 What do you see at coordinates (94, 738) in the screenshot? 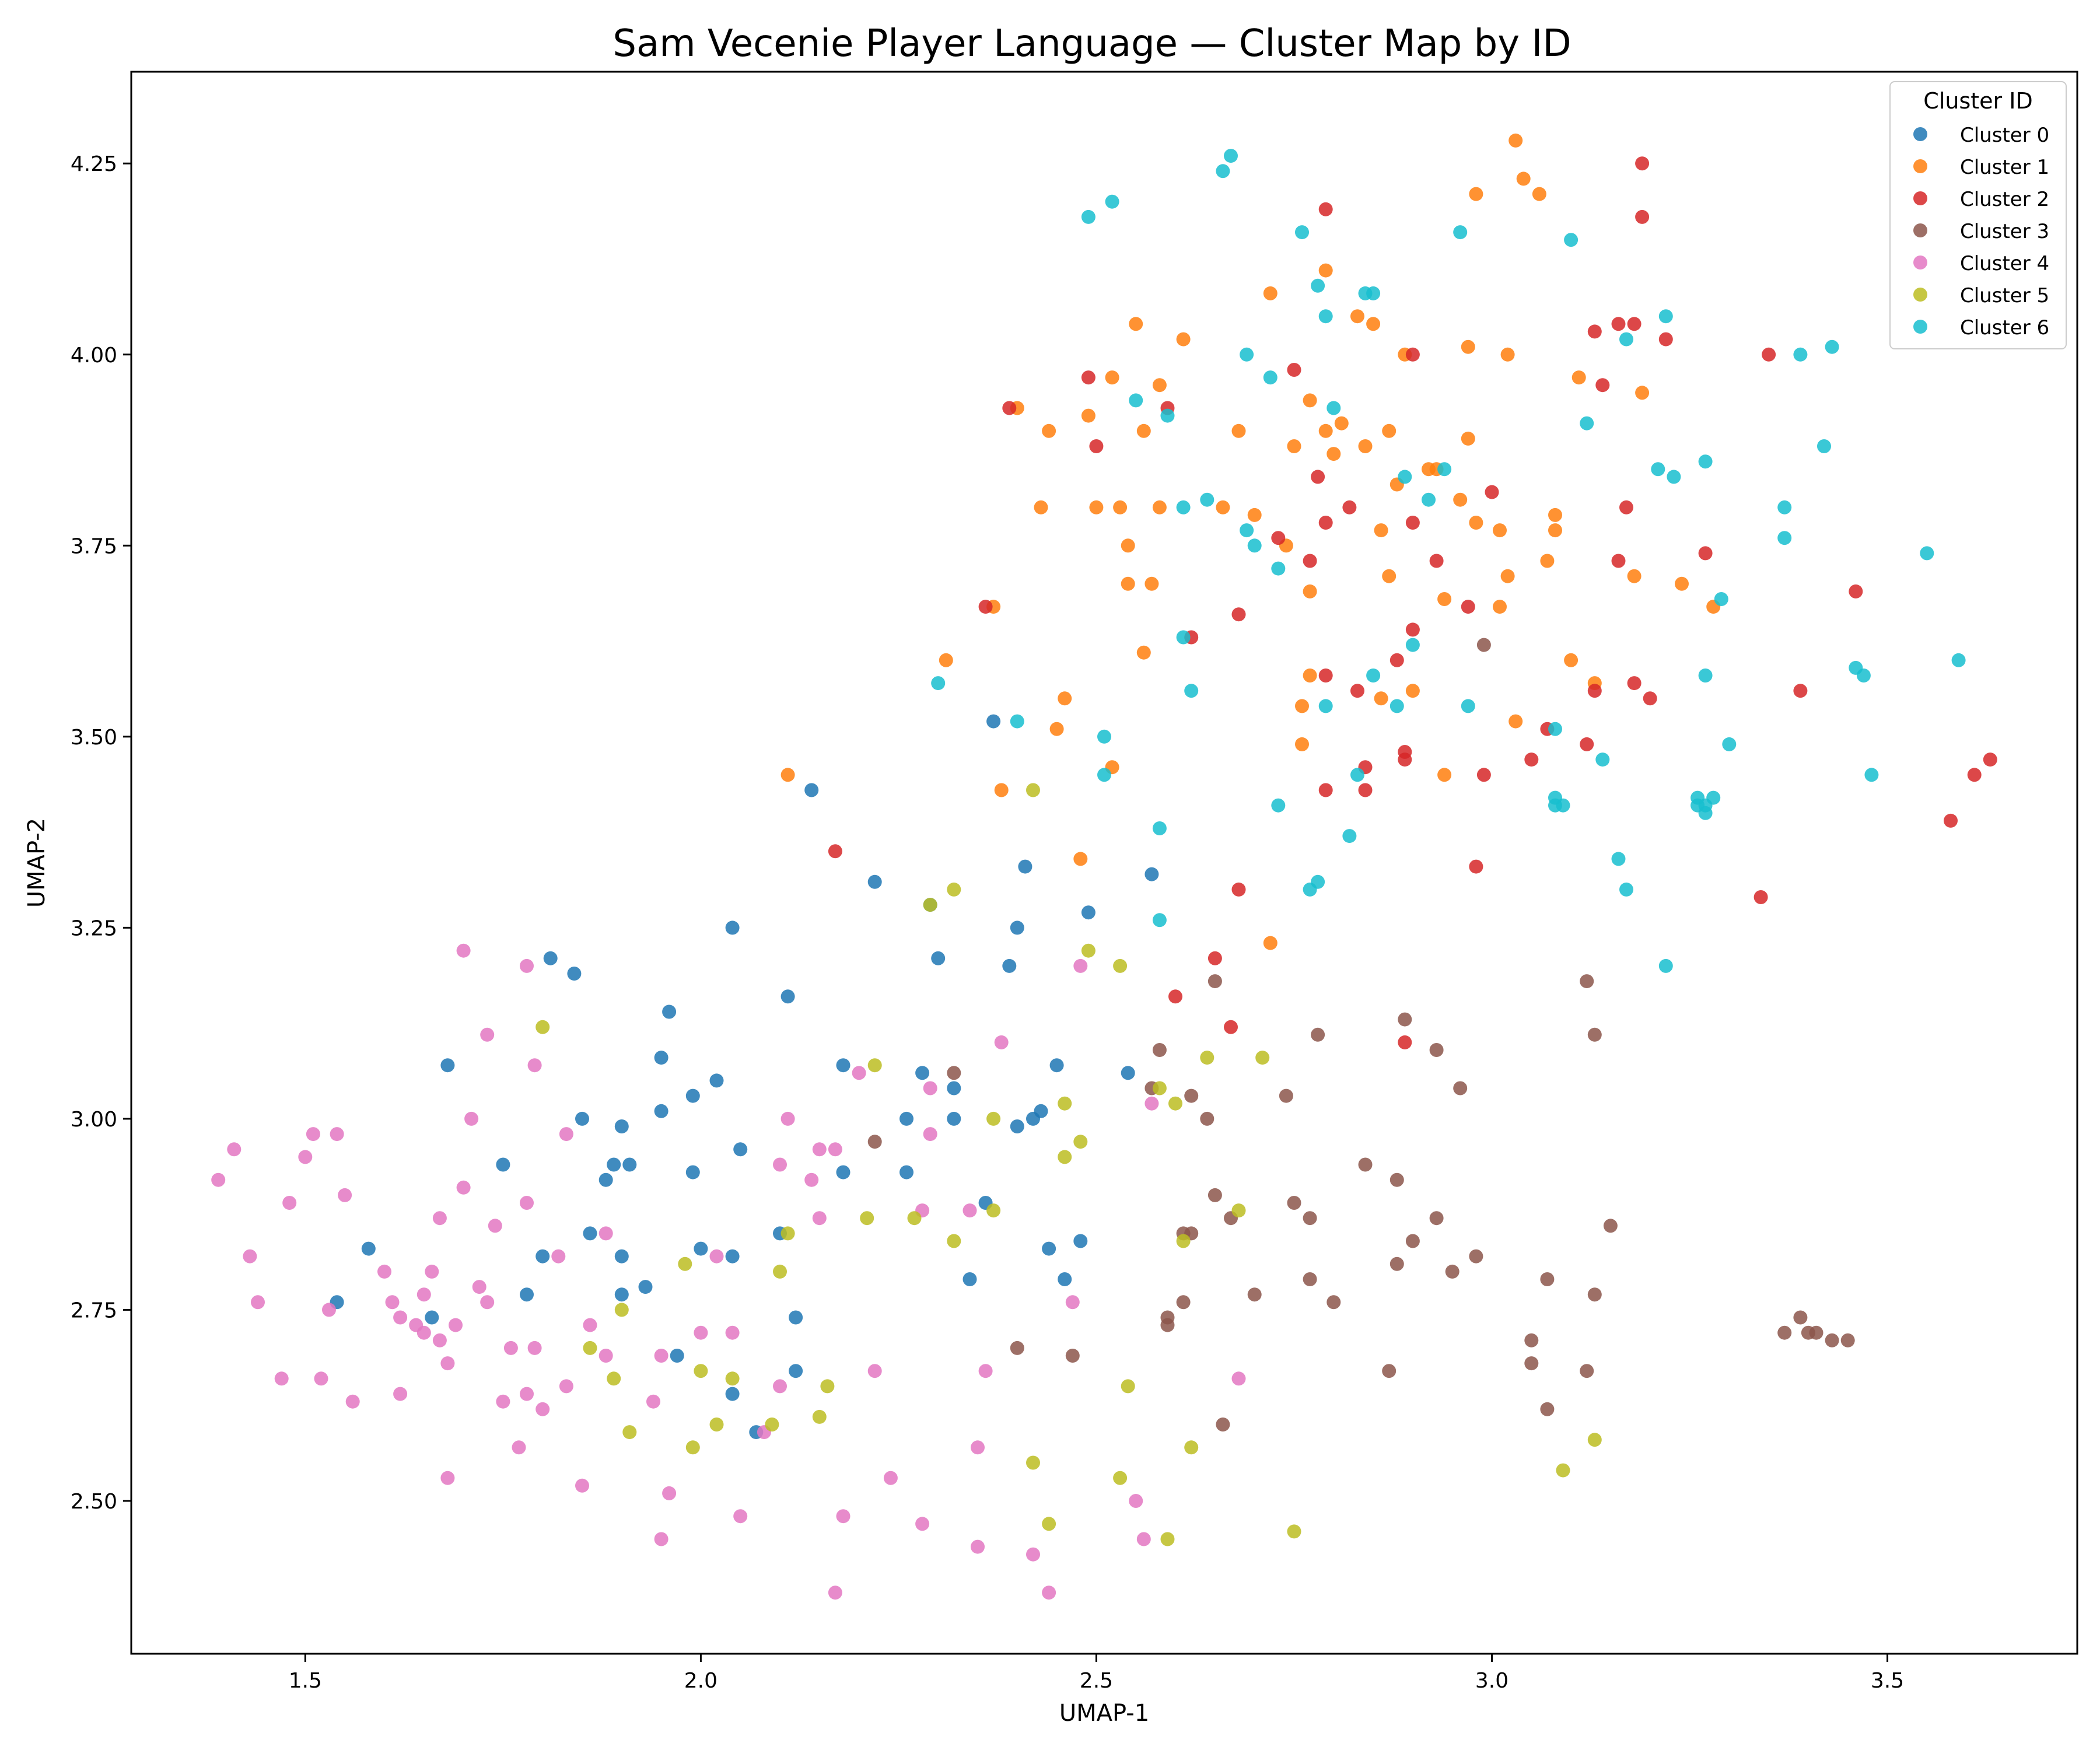
I see `y-tick-label: 3.50` at bounding box center [94, 738].